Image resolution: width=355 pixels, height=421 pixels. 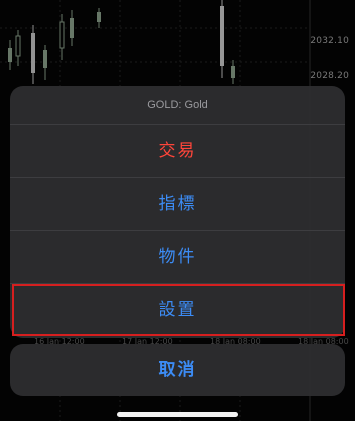 What do you see at coordinates (59, 341) in the screenshot?
I see `time-label: 16 Jan 12:00` at bounding box center [59, 341].